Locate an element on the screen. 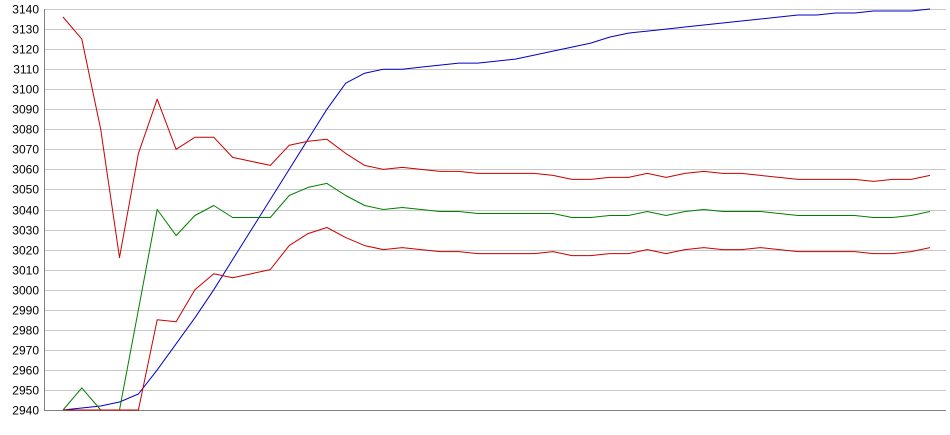 Image resolution: width=950 pixels, height=435 pixels. y-tick-label: 2950 is located at coordinates (25, 391).